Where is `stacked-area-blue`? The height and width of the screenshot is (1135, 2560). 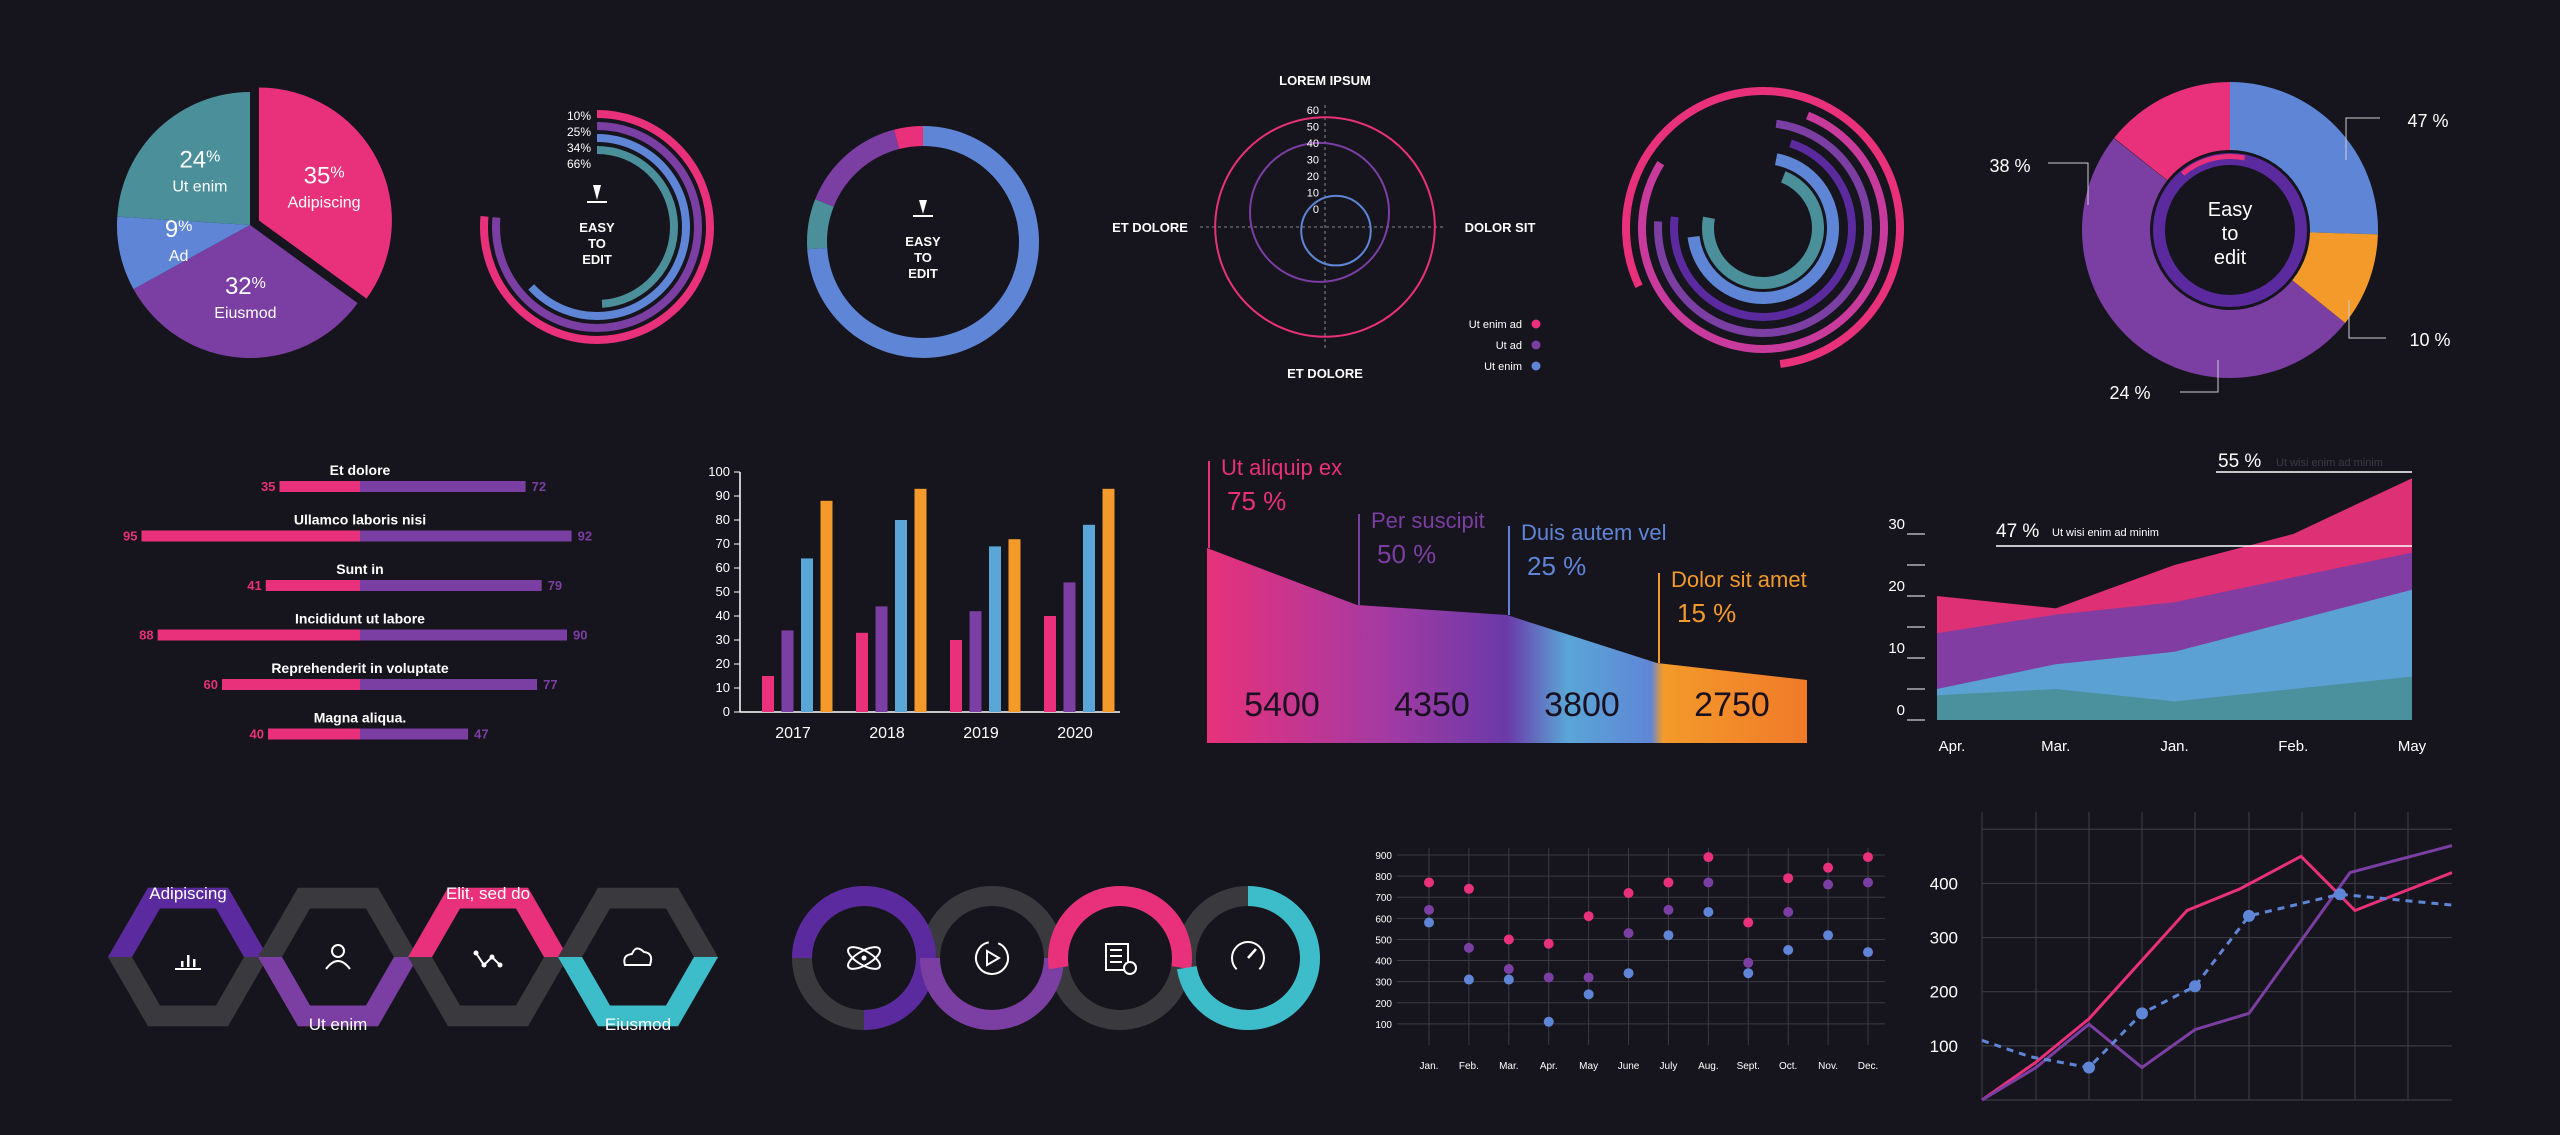
stacked-area-blue is located at coordinates (2174, 654).